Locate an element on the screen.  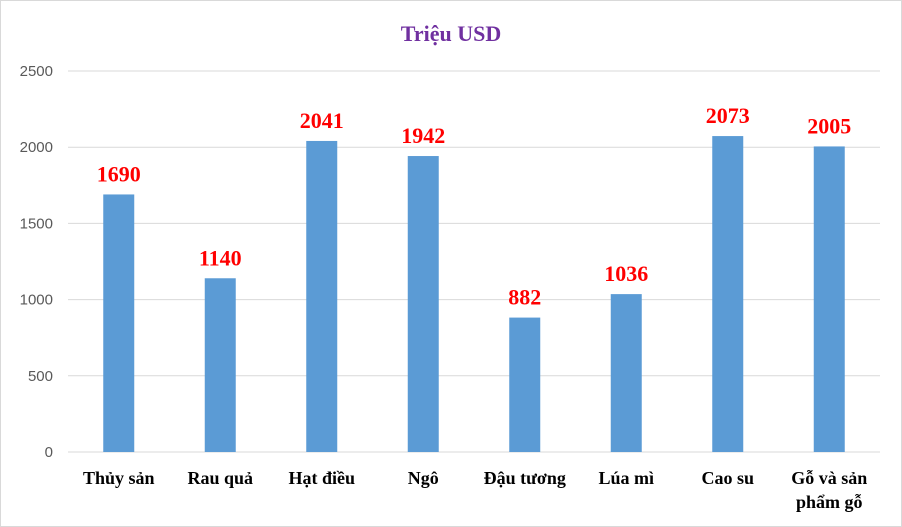
x-category-label: Đậu tương is located at coordinates (525, 478).